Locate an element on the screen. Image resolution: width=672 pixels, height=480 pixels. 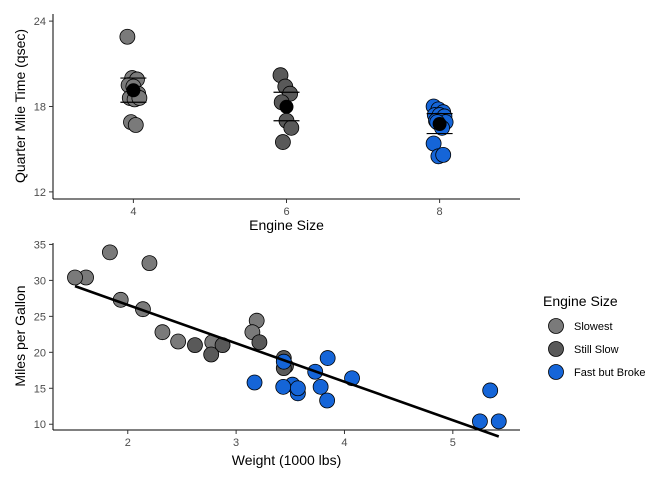
legend-item-slowest: Slowest is located at coordinates (580, 326).